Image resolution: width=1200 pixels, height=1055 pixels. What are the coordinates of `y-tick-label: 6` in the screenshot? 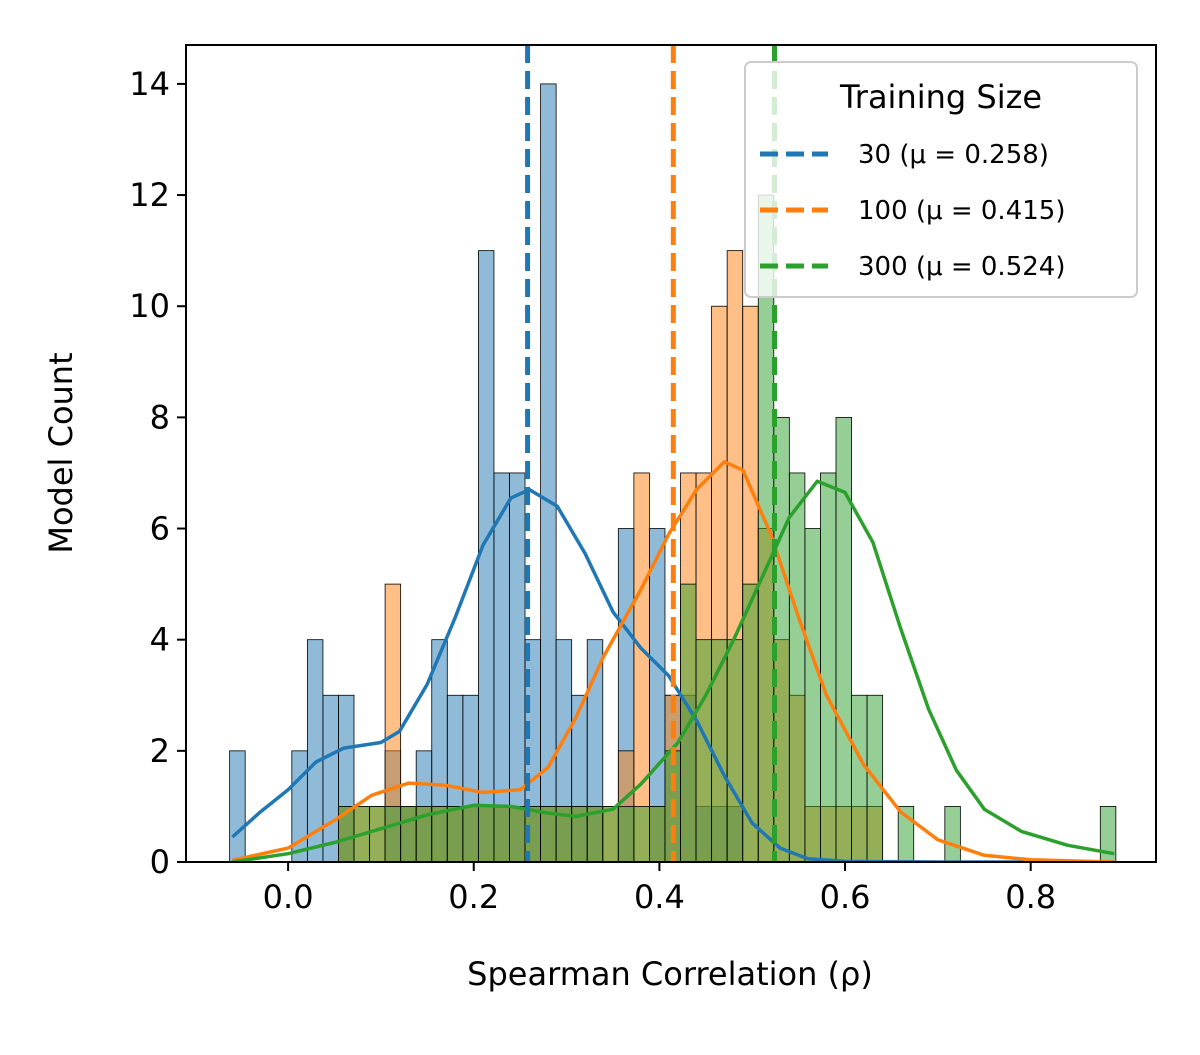 It's located at (160, 529).